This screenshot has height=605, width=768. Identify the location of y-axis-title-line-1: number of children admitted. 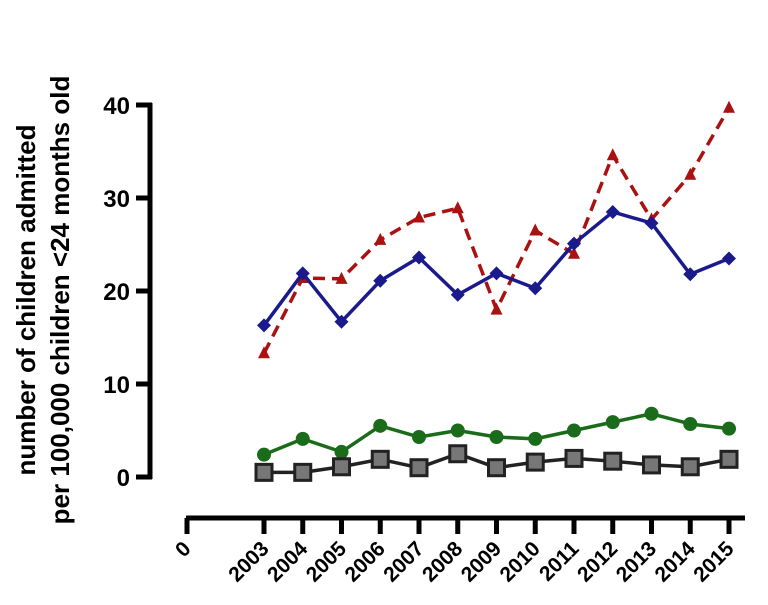
(26, 299).